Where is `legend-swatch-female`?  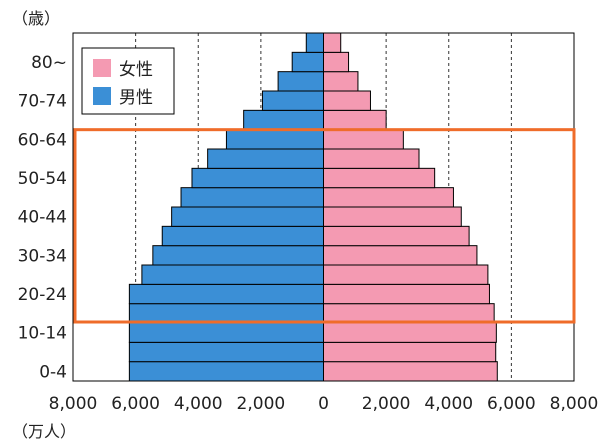
legend-swatch-female is located at coordinates (102, 68).